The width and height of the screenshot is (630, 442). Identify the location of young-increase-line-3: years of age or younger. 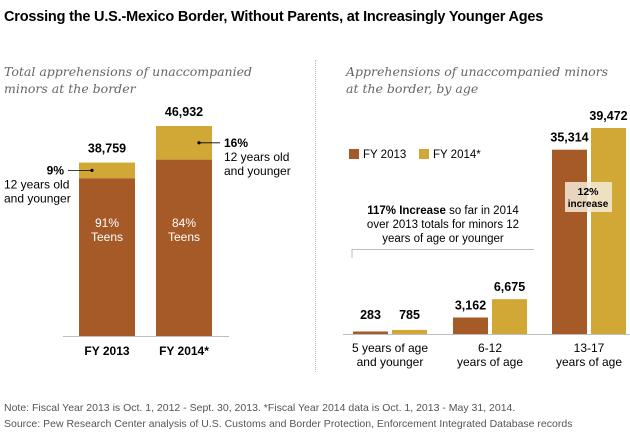
(443, 239).